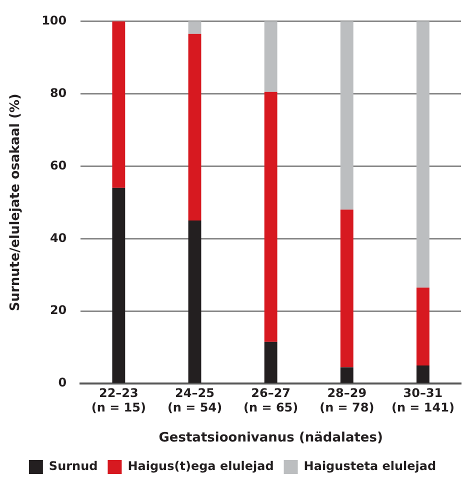  I want to click on legend-label: Surnud, so click(73, 466).